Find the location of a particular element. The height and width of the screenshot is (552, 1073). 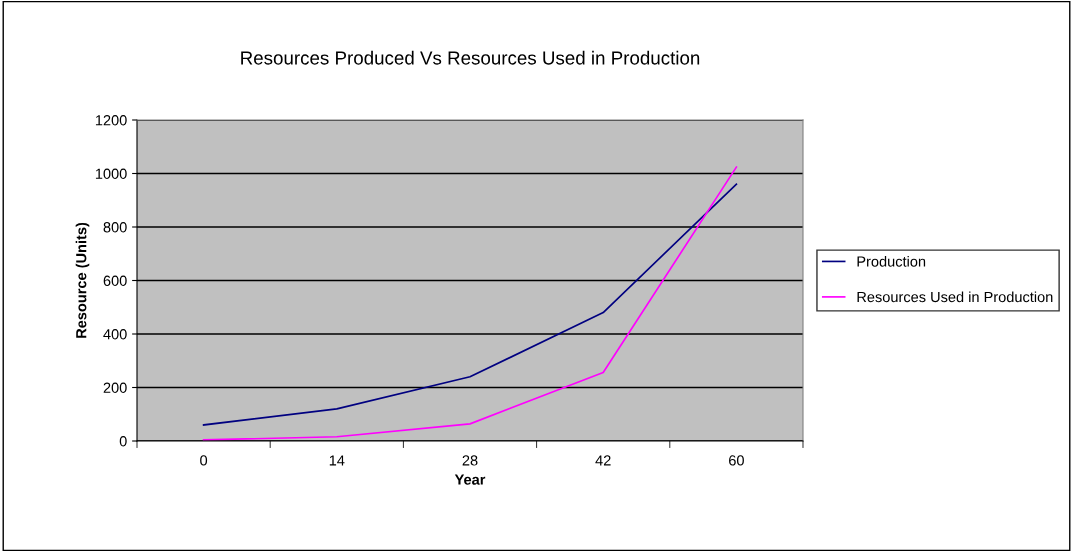

x-tick-label: 60 is located at coordinates (736, 460).